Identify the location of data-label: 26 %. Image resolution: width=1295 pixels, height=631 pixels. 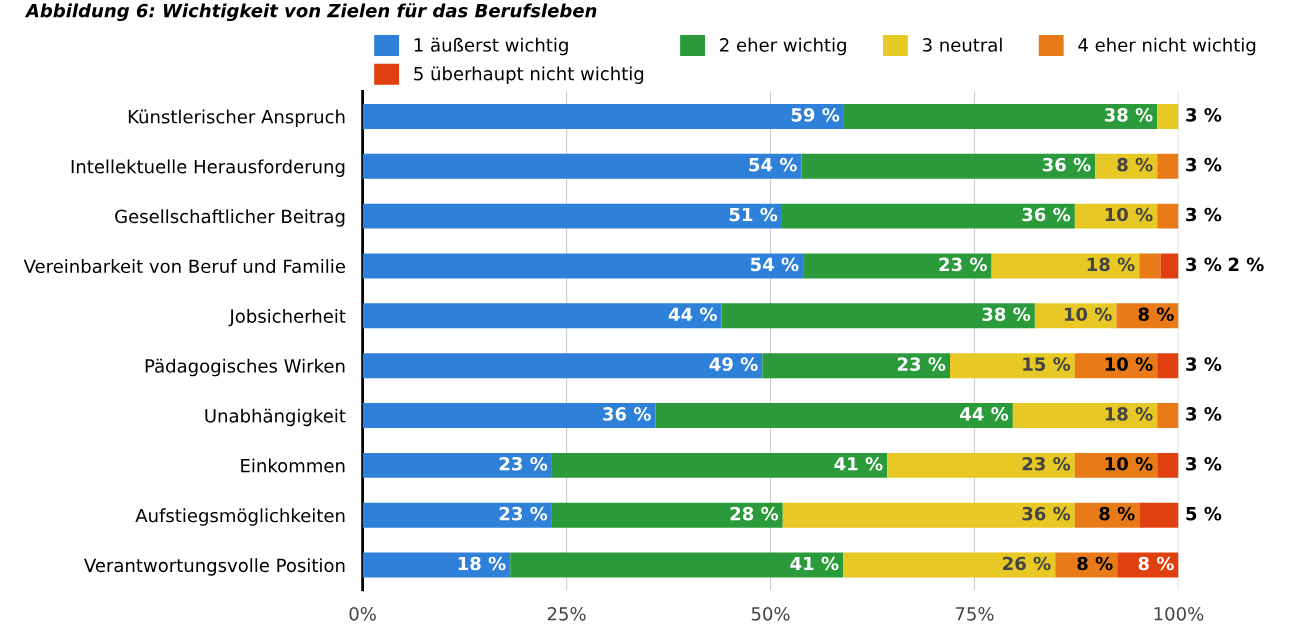
(1027, 563).